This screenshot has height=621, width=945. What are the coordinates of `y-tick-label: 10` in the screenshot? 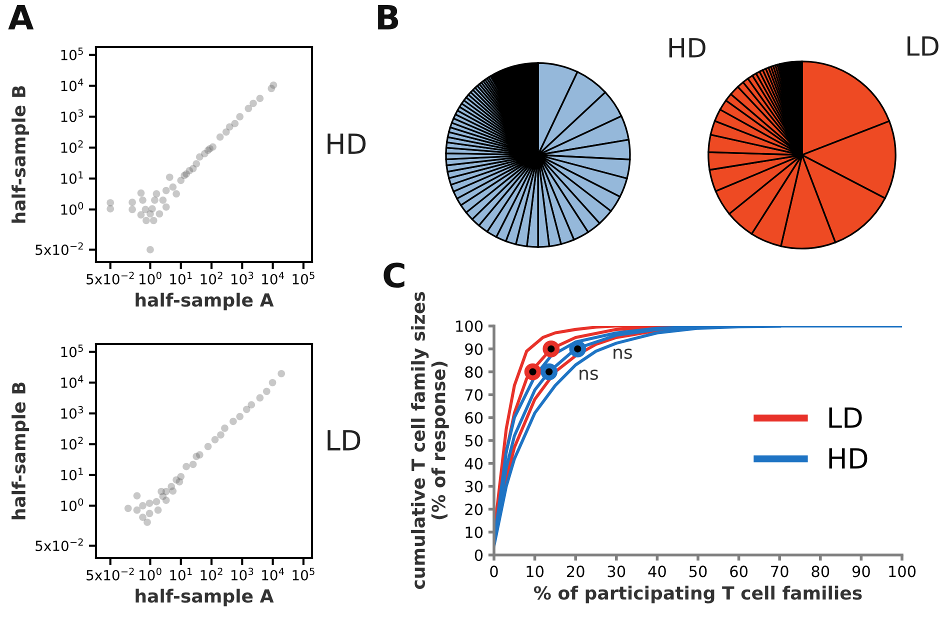 It's located at (474, 532).